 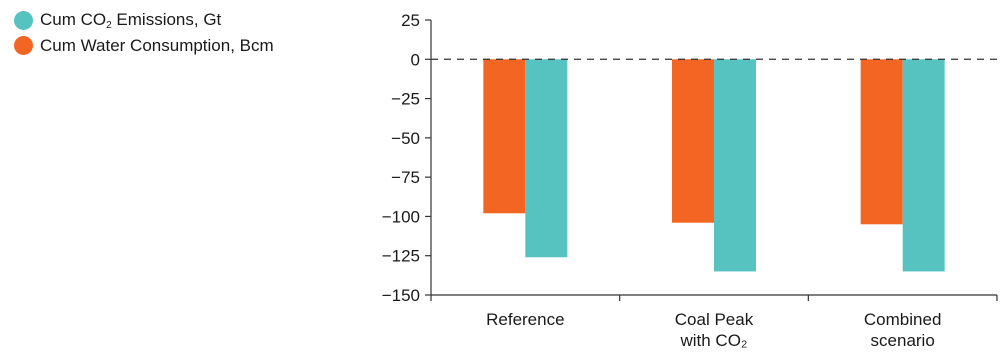 What do you see at coordinates (714, 319) in the screenshot?
I see `x-category-label: Coal Peak` at bounding box center [714, 319].